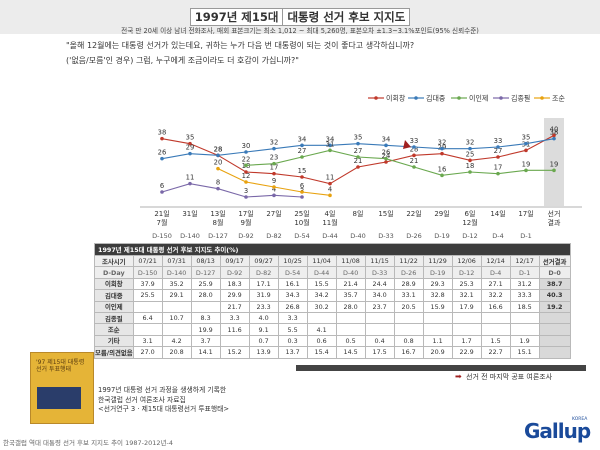 Image resolution: width=600 pixels, height=450 pixels. I want to click on table-cell: 35.7, so click(350, 295).